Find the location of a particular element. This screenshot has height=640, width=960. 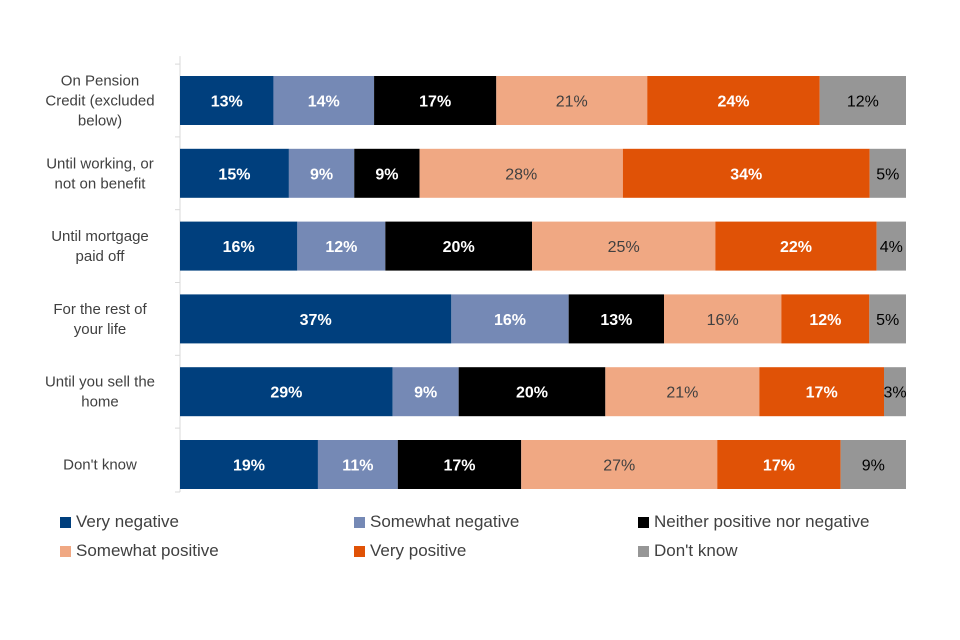

data-label: 24% is located at coordinates (733, 102).